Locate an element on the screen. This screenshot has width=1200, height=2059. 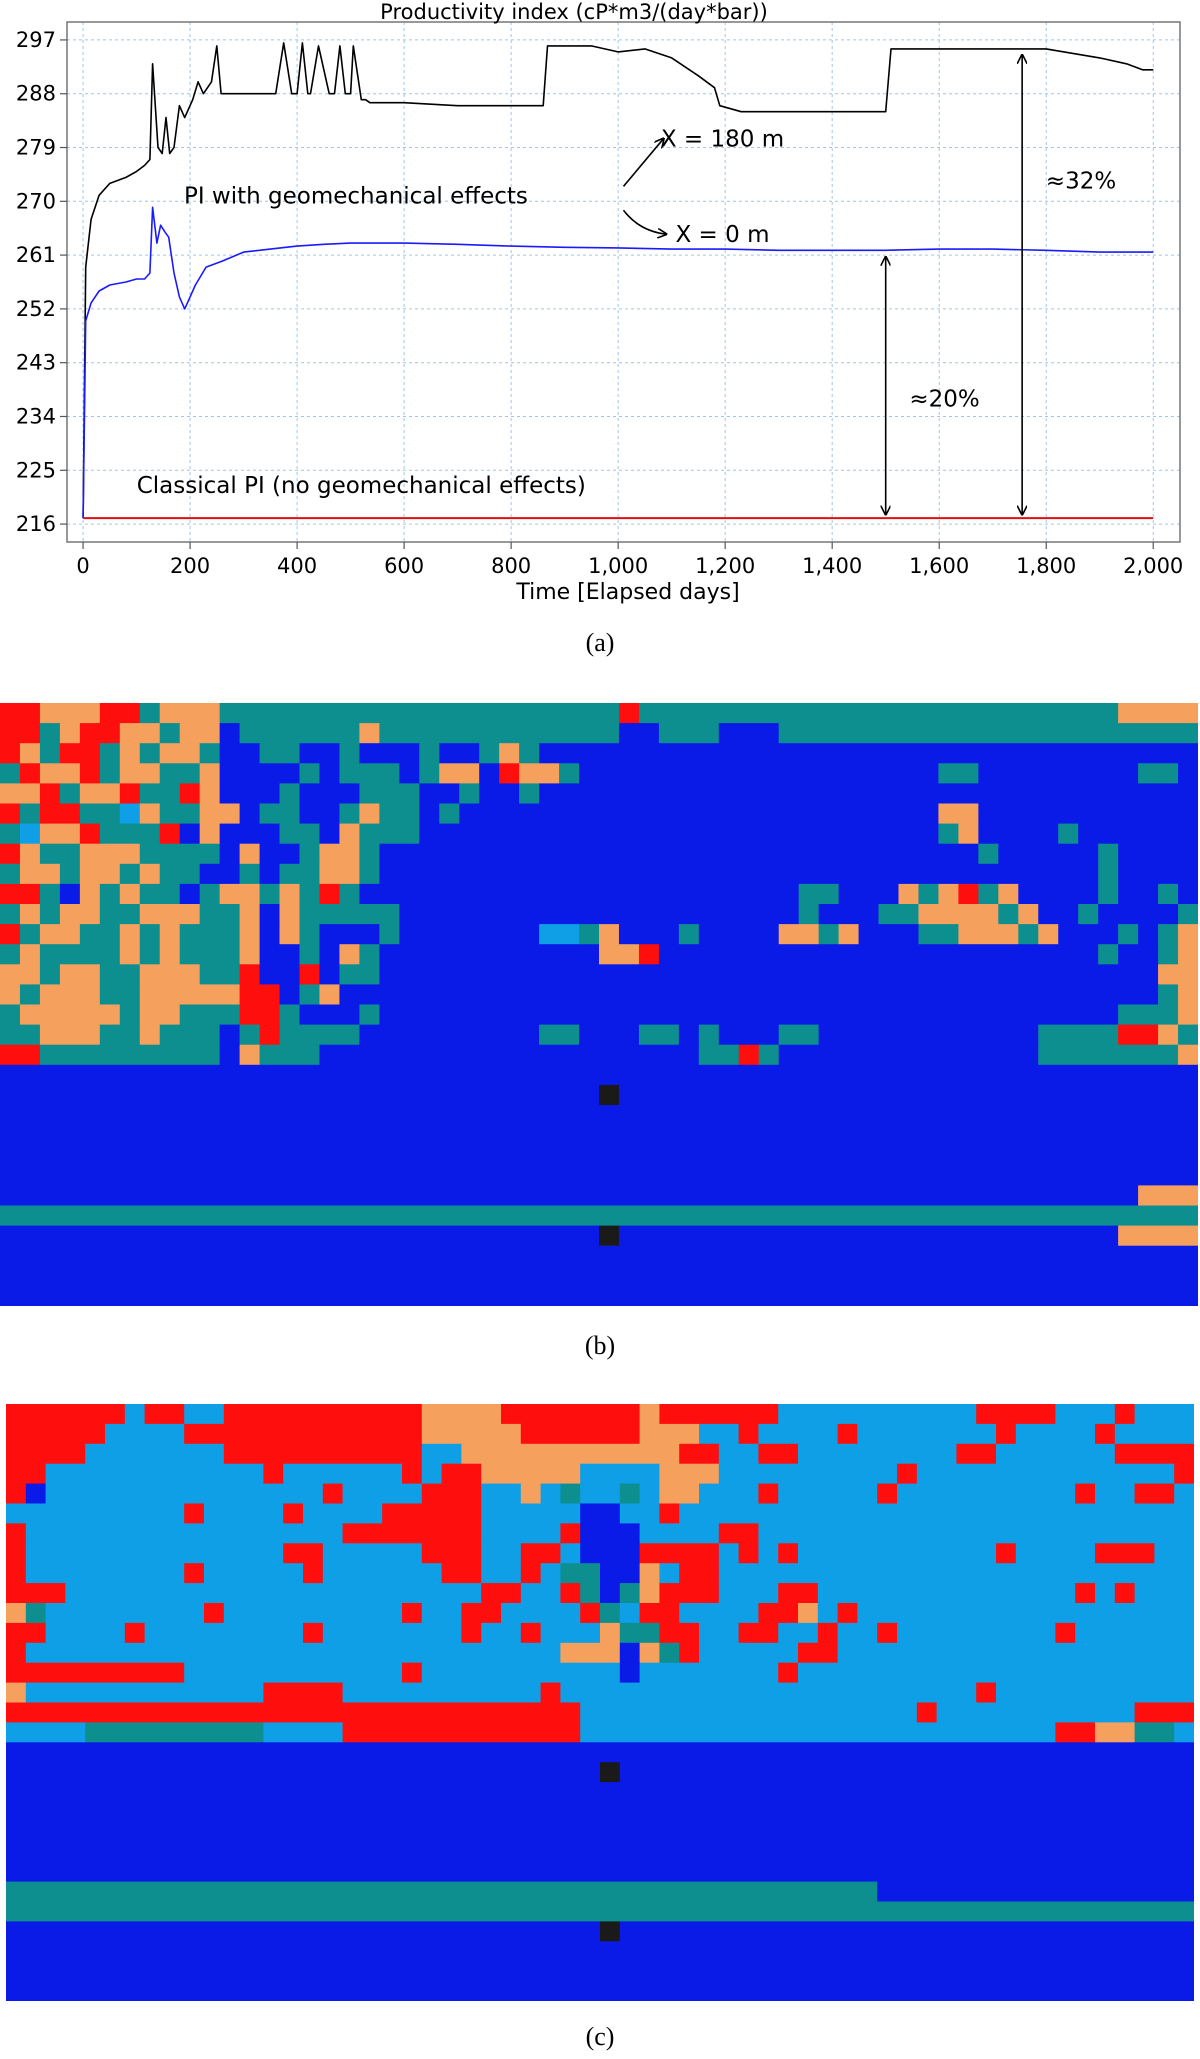
y-tick-label: 261 is located at coordinates (36, 255).